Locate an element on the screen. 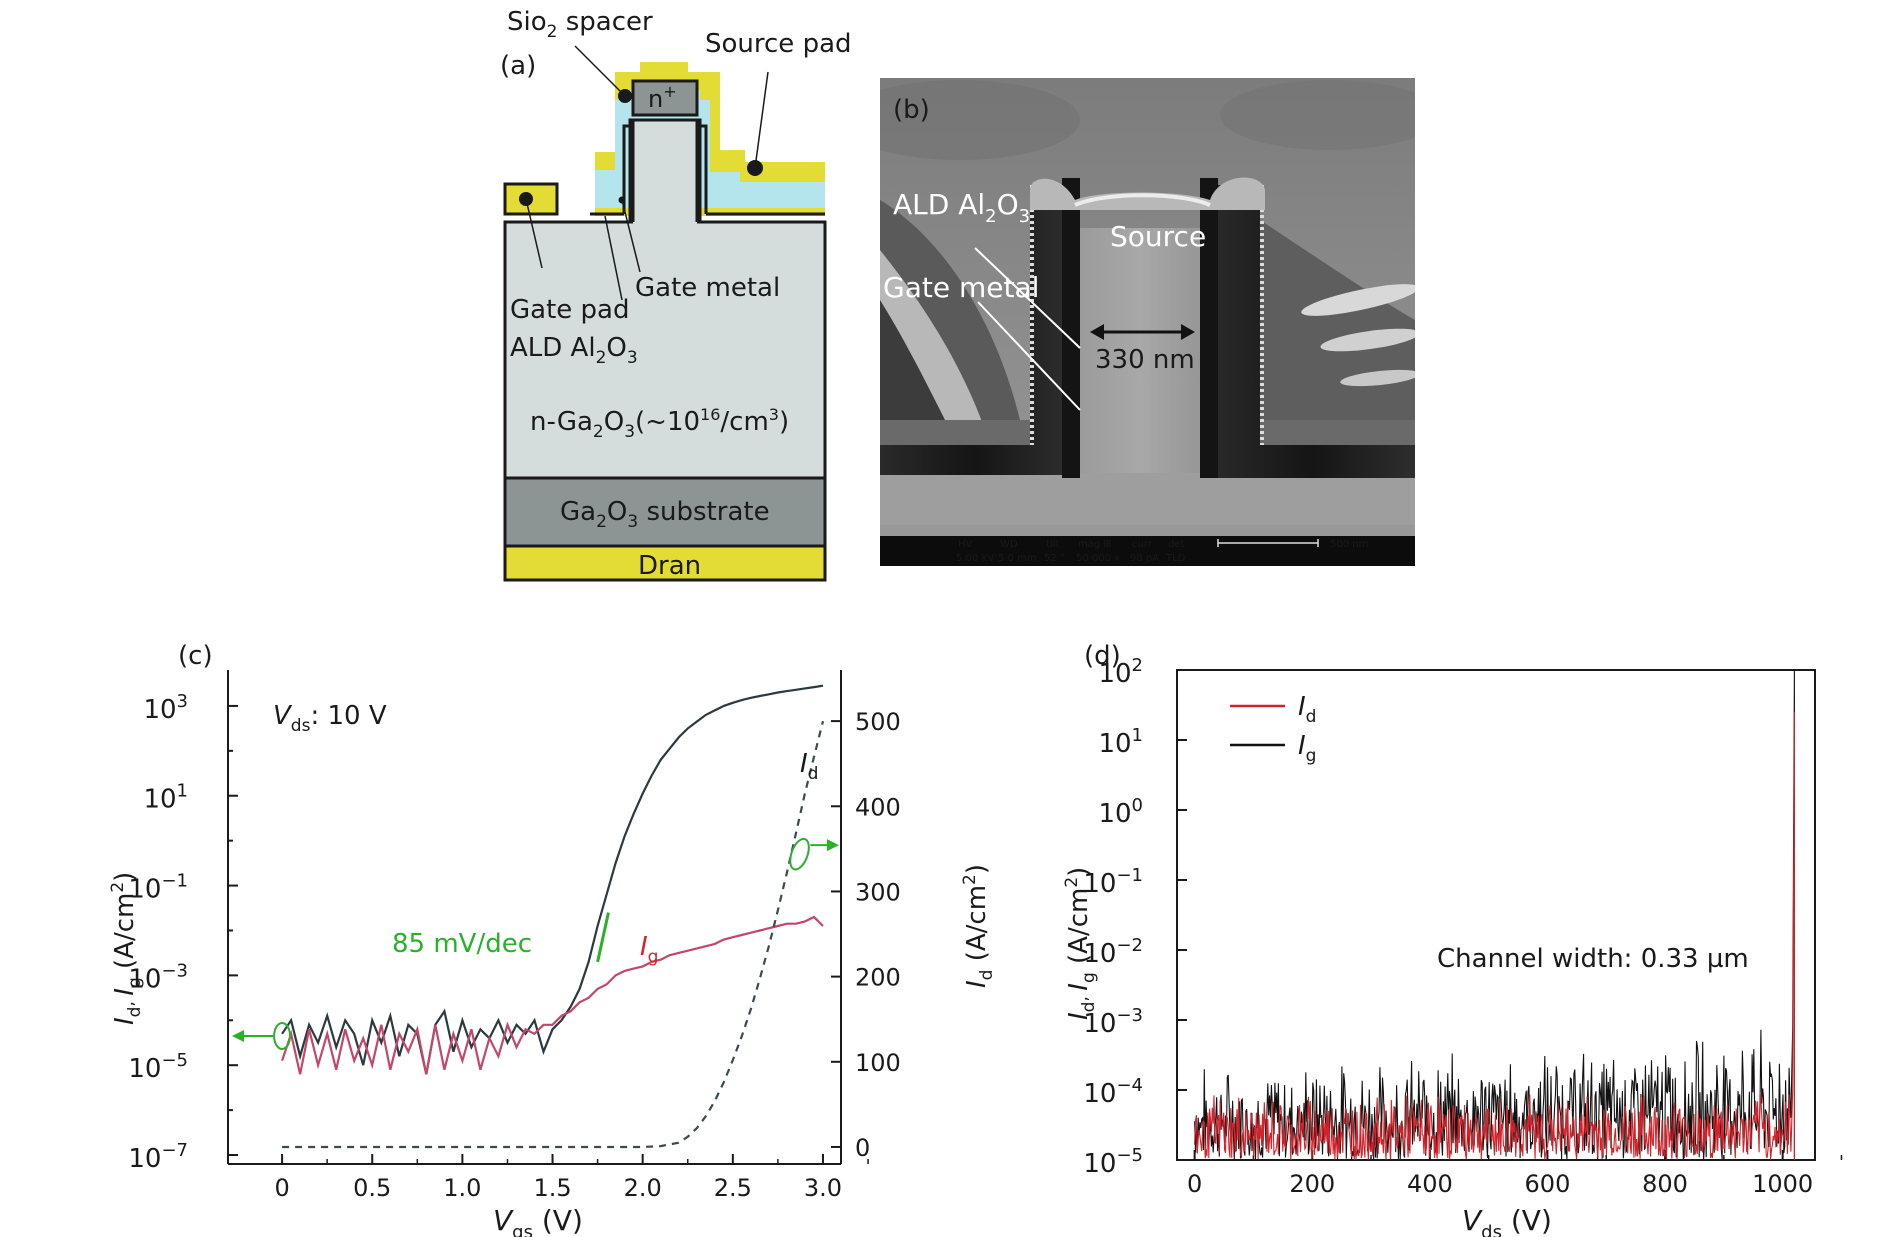 This screenshot has width=1890, height=1237. sem-info-header: curr is located at coordinates (1142, 544).